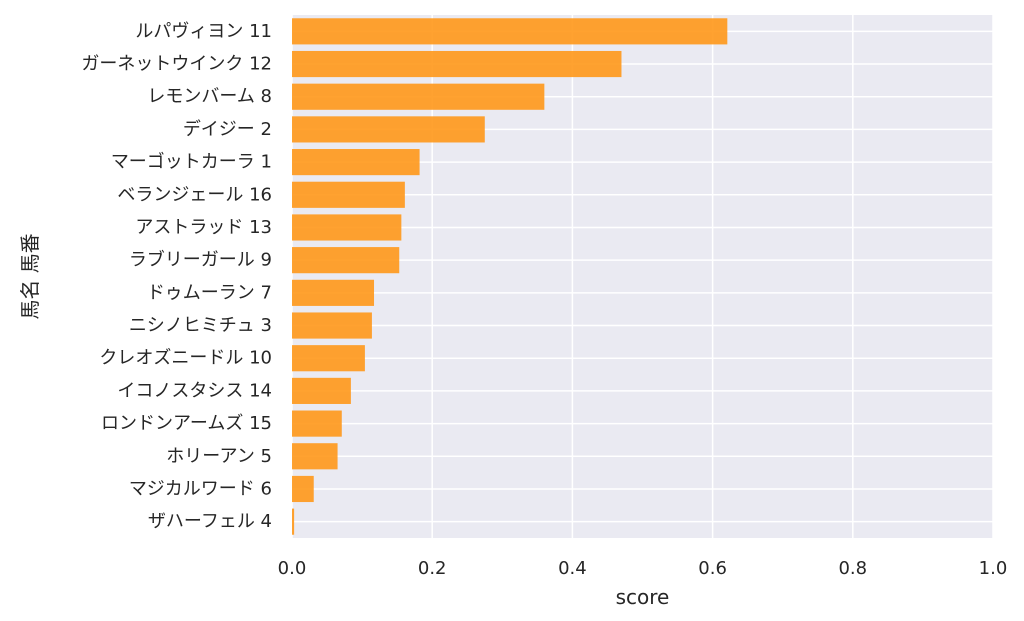 This screenshot has width=1024, height=621. Describe the element at coordinates (203, 227) in the screenshot. I see `y-tick-label-6: アストラッド 13` at that location.